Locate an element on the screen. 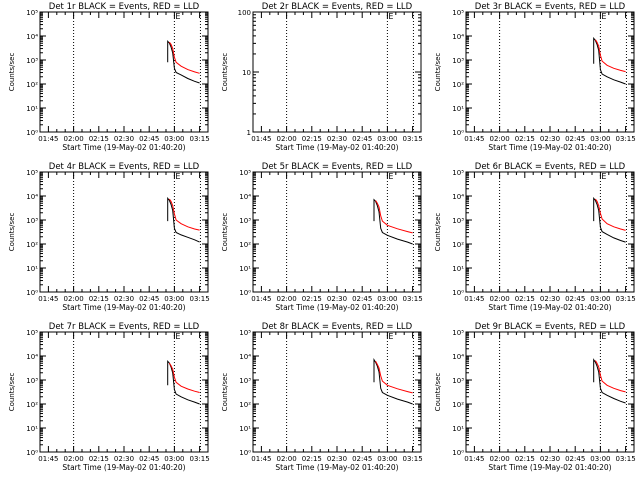 This screenshot has height=480, width=640. panel-title: Det 7r BLACK = Events, RED = LLD is located at coordinates (124, 327).